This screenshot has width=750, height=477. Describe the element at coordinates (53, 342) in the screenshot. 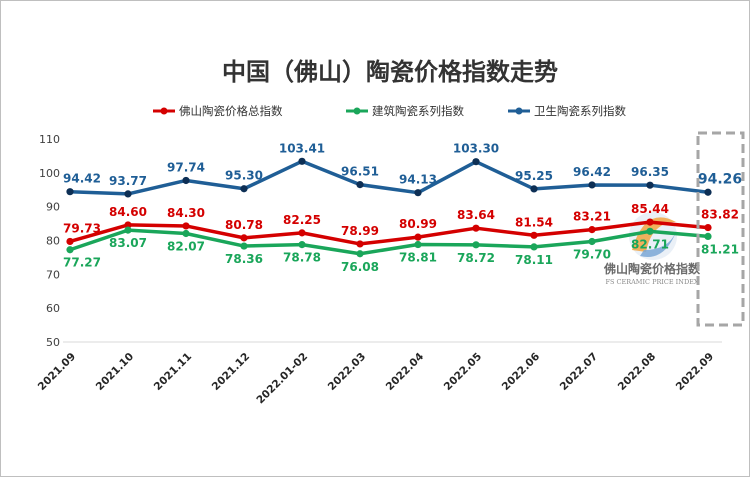

I see `y-tick-label: 50` at that location.